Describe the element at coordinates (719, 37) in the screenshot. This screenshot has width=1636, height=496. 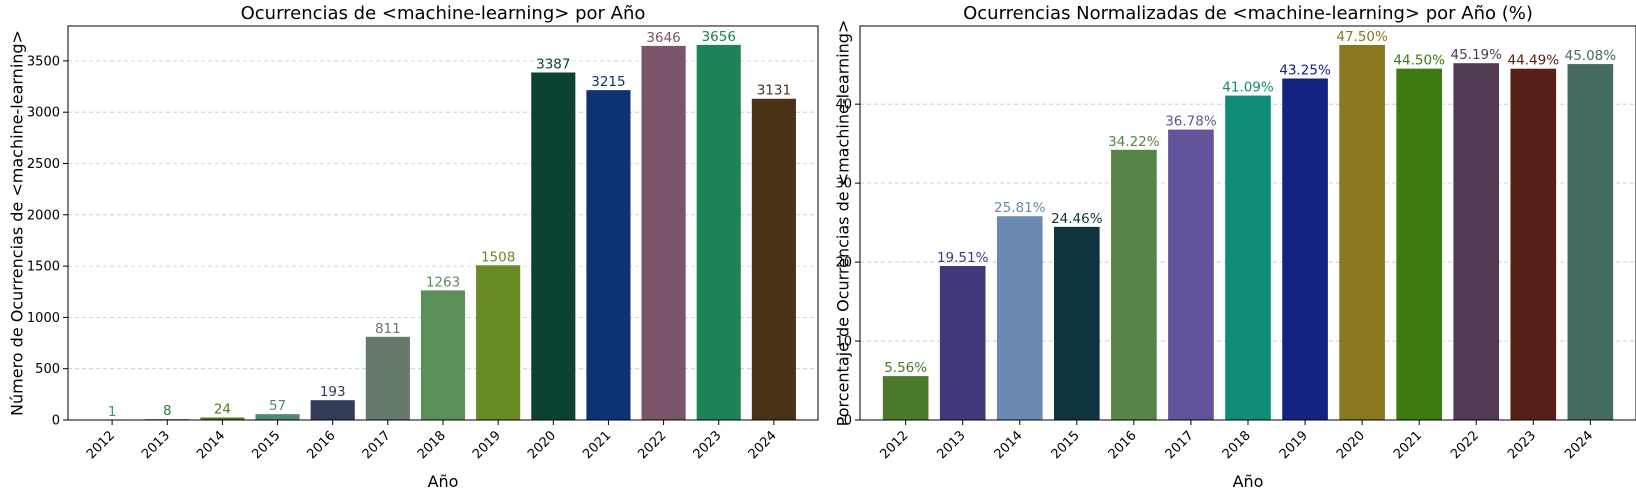
I see `data-label-2023: 3656` at that location.